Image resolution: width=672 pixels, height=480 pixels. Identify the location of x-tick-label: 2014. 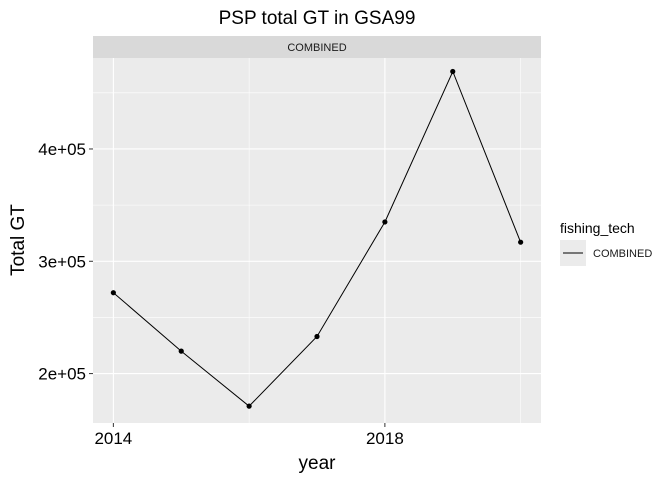
(113, 438).